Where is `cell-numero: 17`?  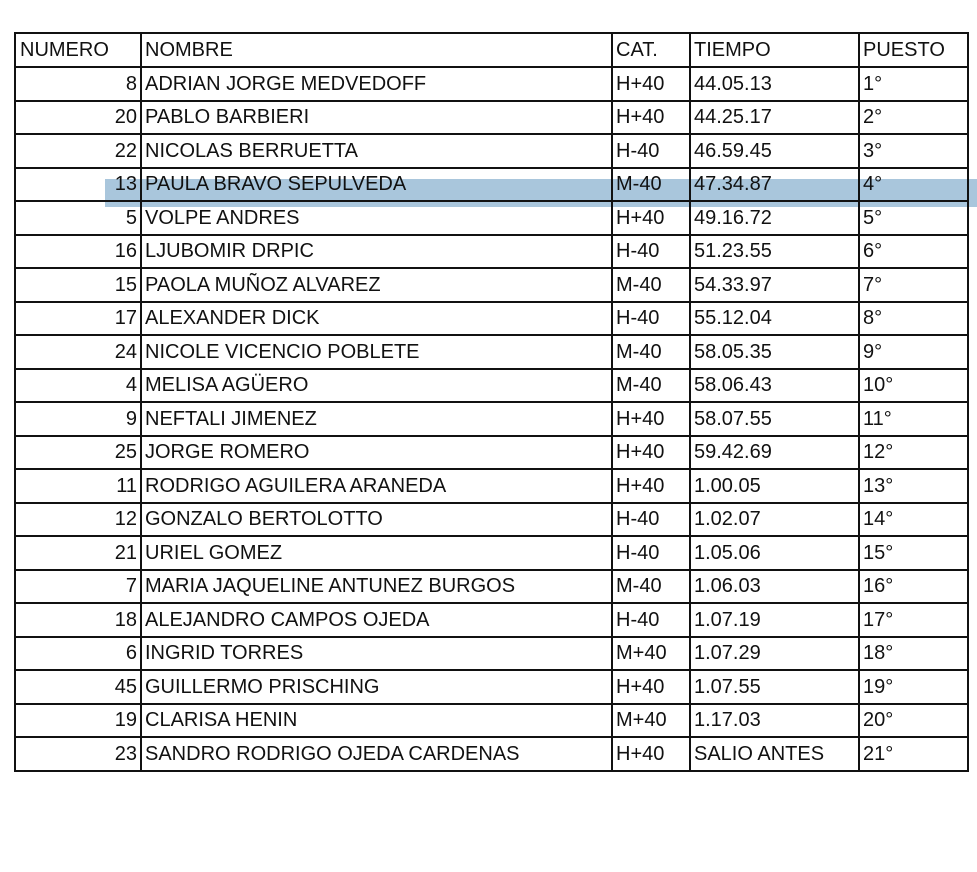 cell-numero: 17 is located at coordinates (78, 318).